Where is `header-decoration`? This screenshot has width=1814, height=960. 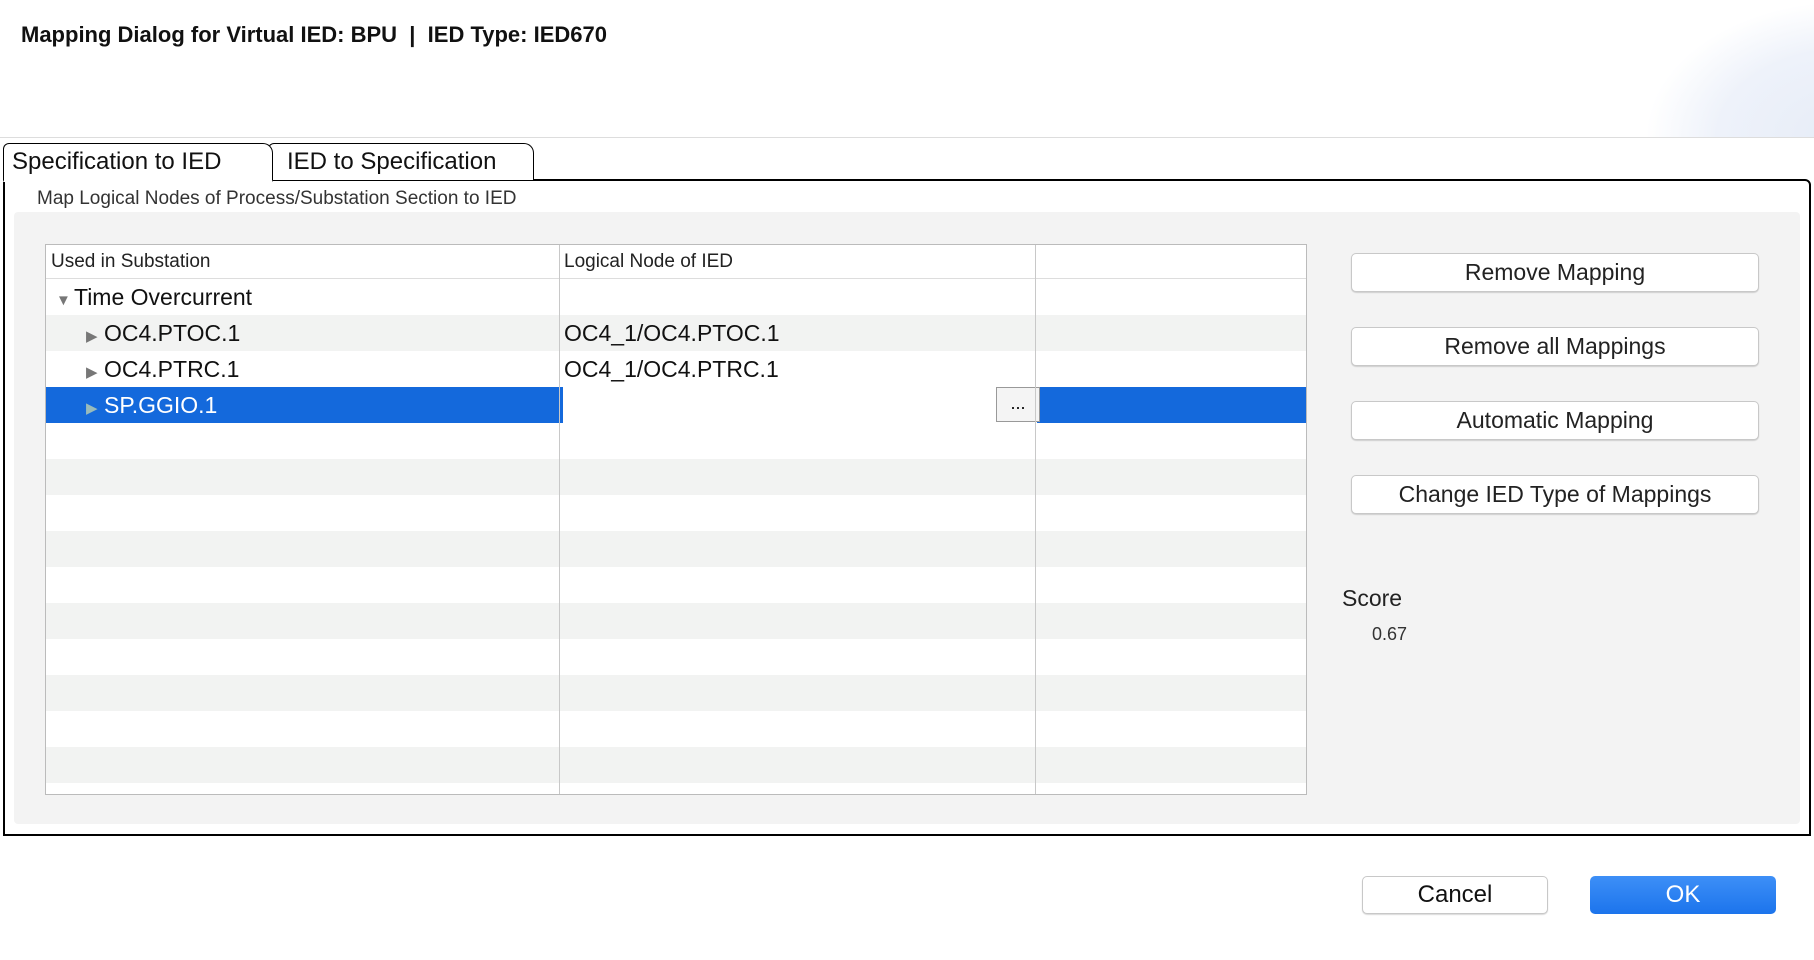 header-decoration is located at coordinates (1729, 68).